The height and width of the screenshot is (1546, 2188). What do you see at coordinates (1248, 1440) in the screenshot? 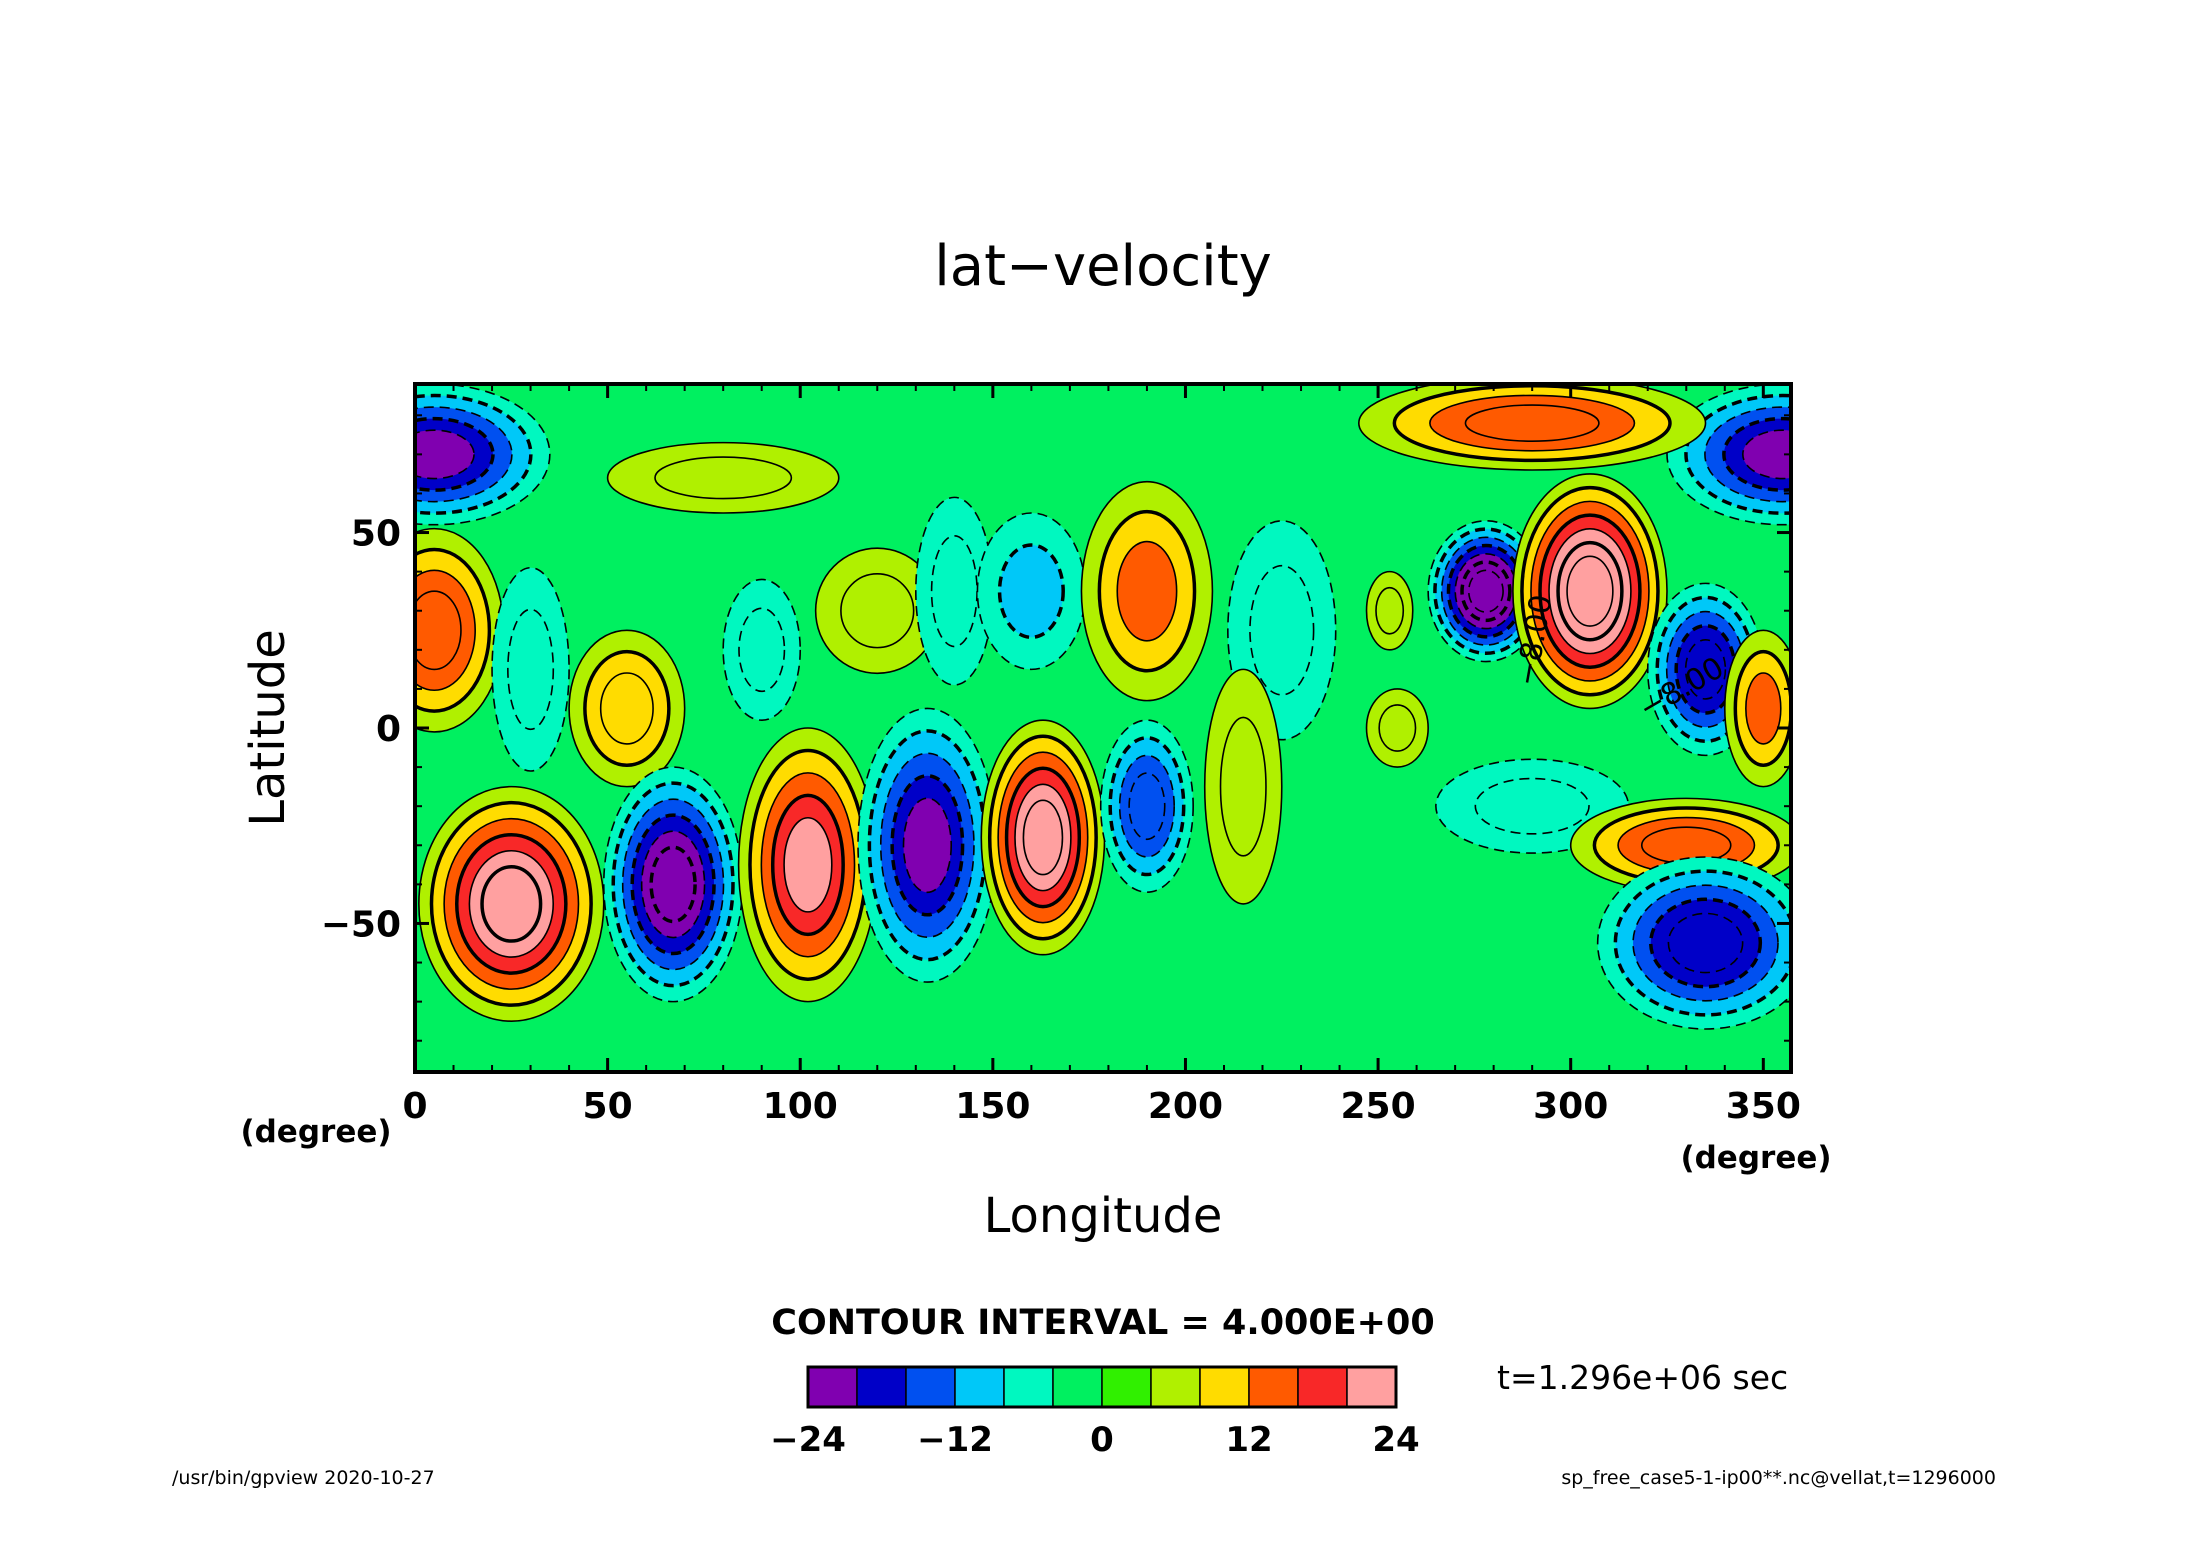
I see `colorbar-tick-label: 12` at bounding box center [1248, 1440].